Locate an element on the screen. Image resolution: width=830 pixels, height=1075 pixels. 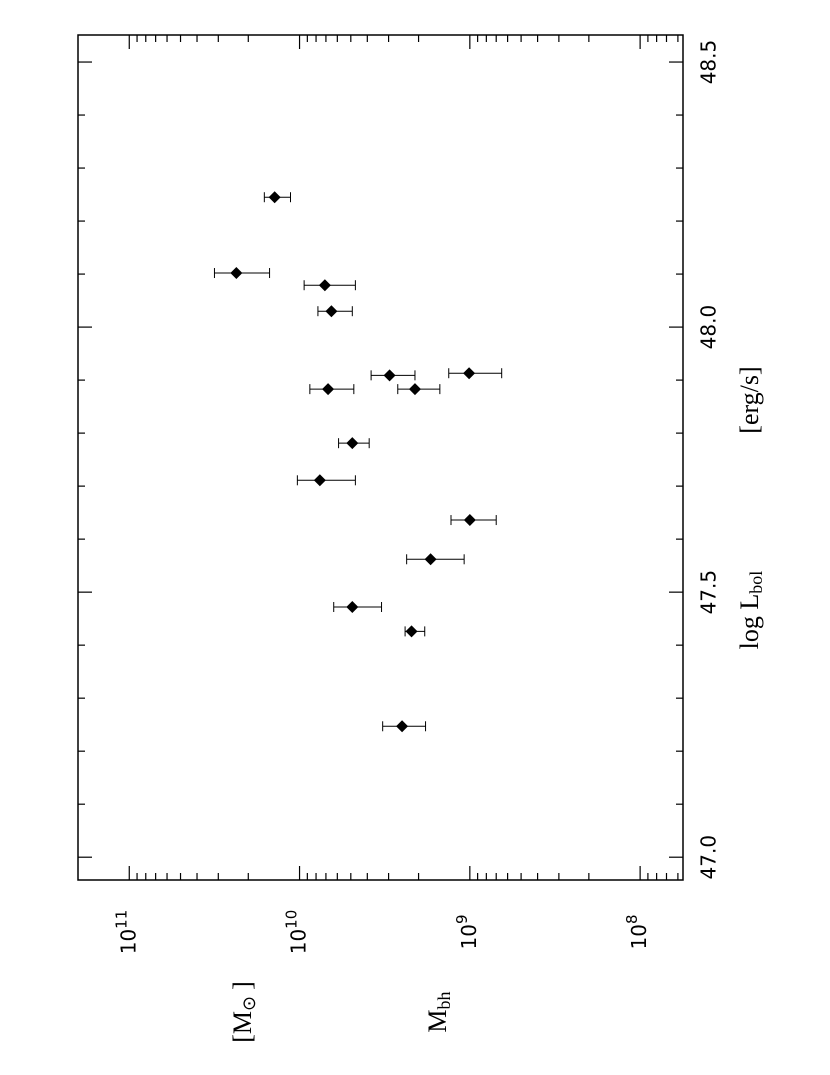
y-axis-label-text: M is located at coordinates (437, 1020).